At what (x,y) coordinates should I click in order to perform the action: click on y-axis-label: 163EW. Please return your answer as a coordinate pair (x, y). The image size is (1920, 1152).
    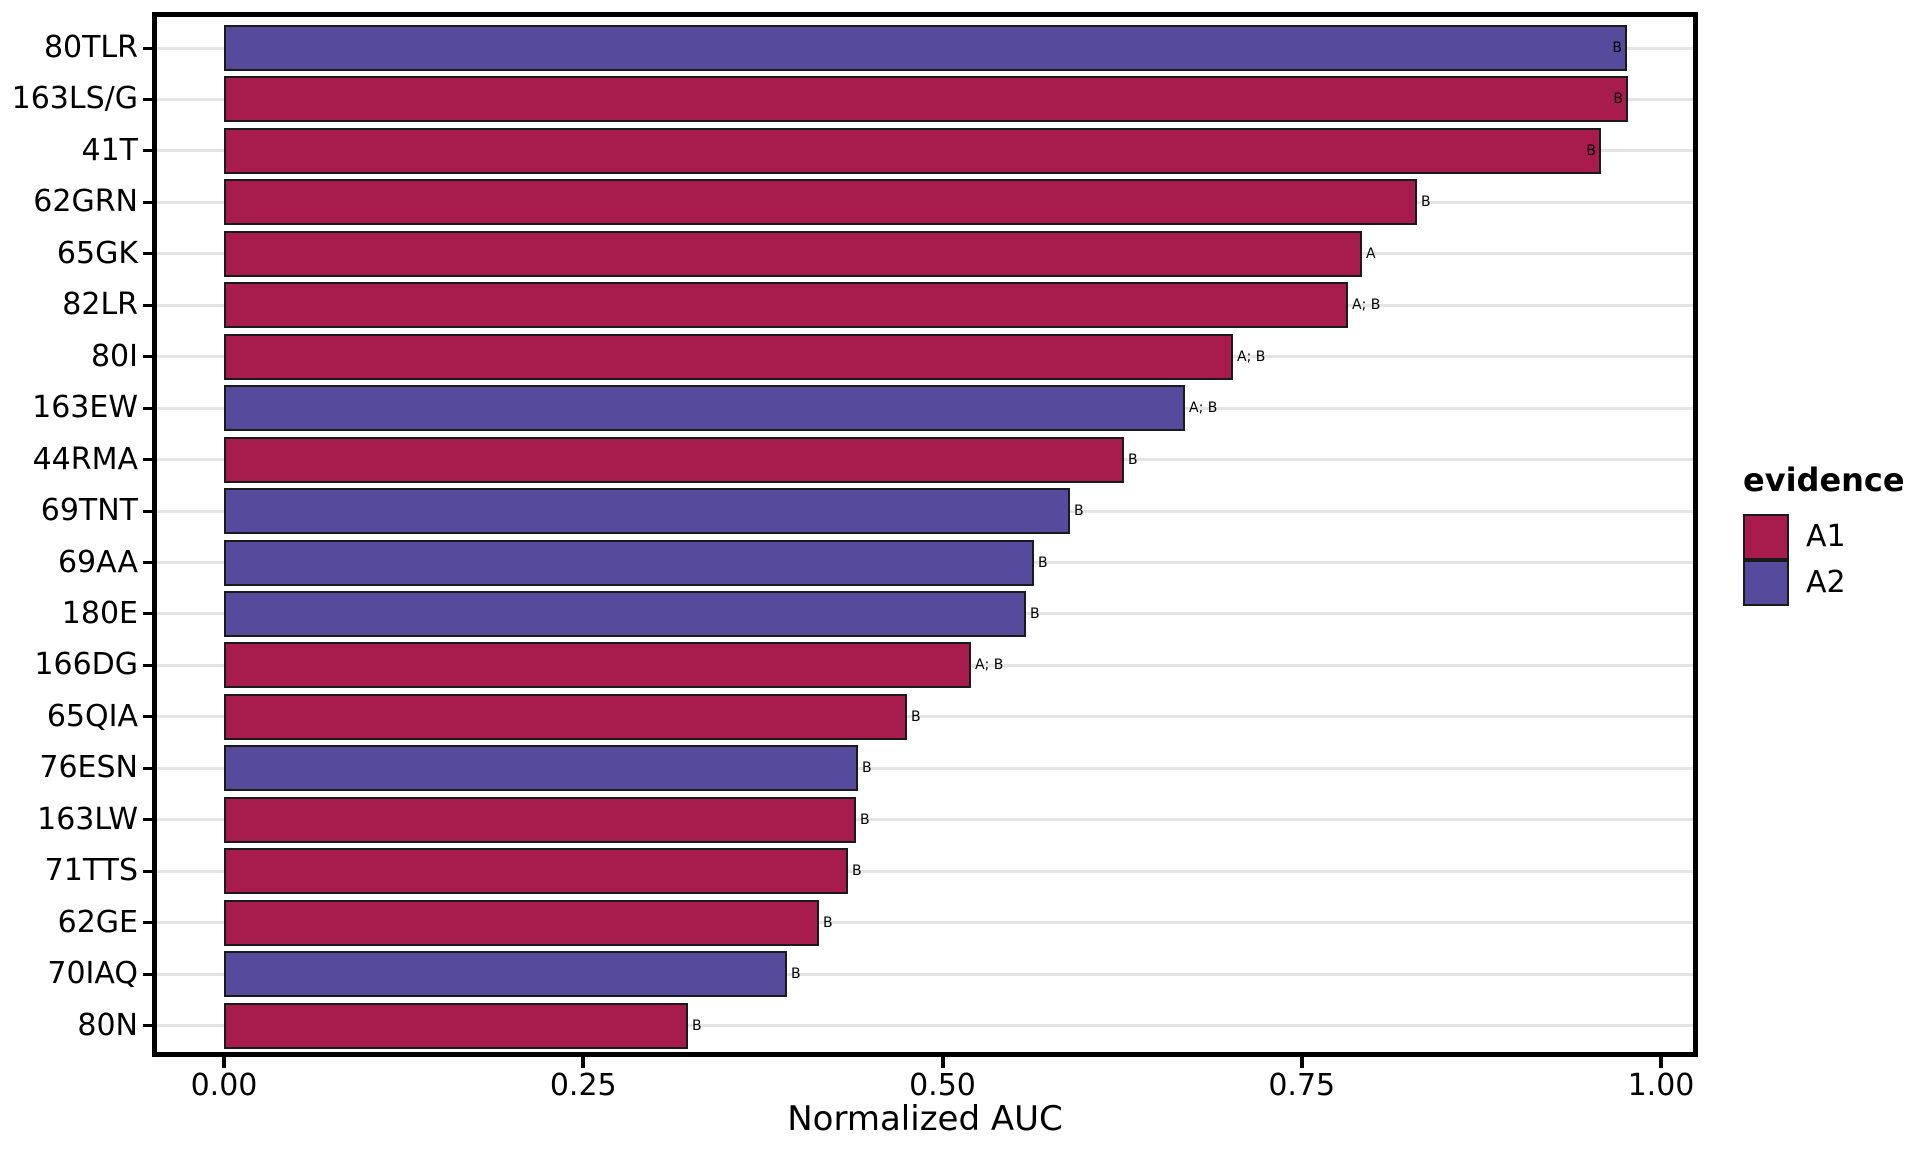
    Looking at the image, I should click on (85, 408).